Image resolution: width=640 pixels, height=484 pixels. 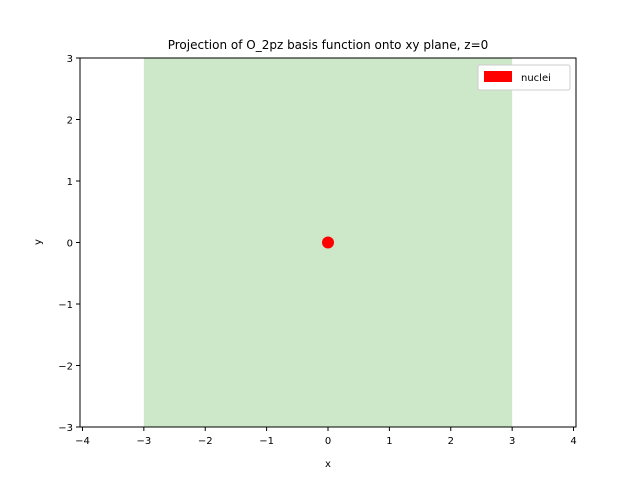 I want to click on data-point-nuclei, so click(x=328, y=242).